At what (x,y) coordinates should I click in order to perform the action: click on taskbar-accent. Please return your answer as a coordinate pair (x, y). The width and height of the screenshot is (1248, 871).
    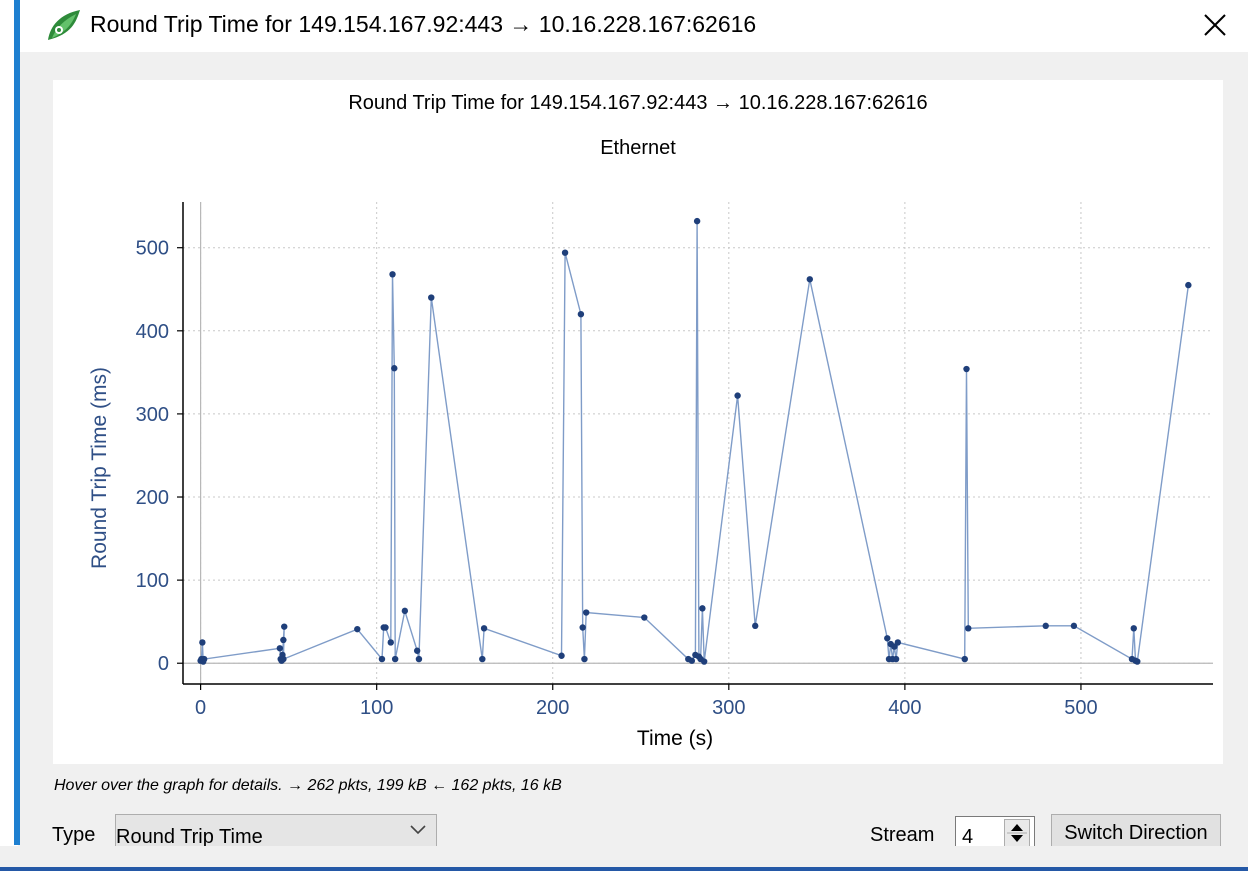
    Looking at the image, I should click on (624, 869).